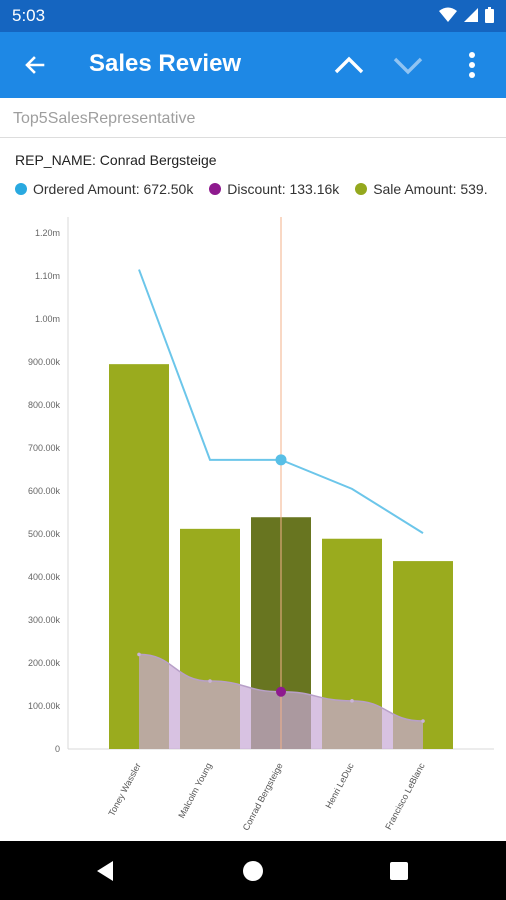  What do you see at coordinates (44, 534) in the screenshot?
I see `y-tick-label: 500.00k` at bounding box center [44, 534].